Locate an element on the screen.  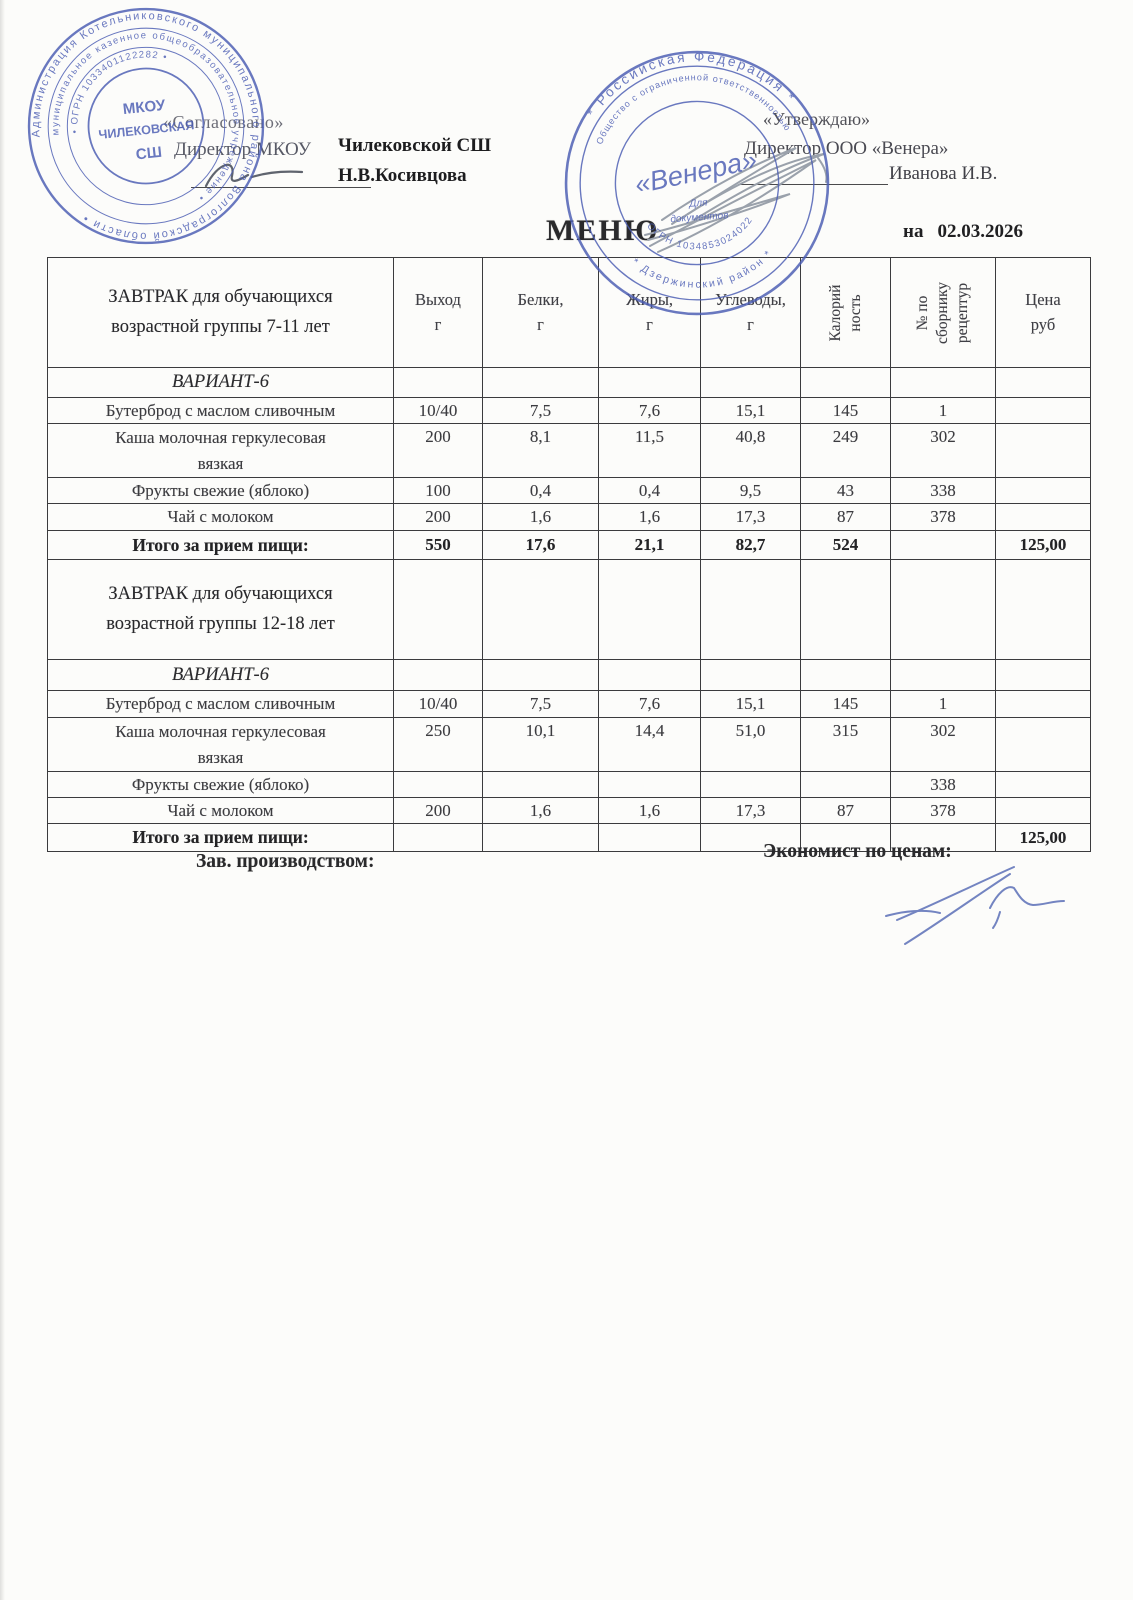
output-cell: 550 is located at coordinates (438, 545).